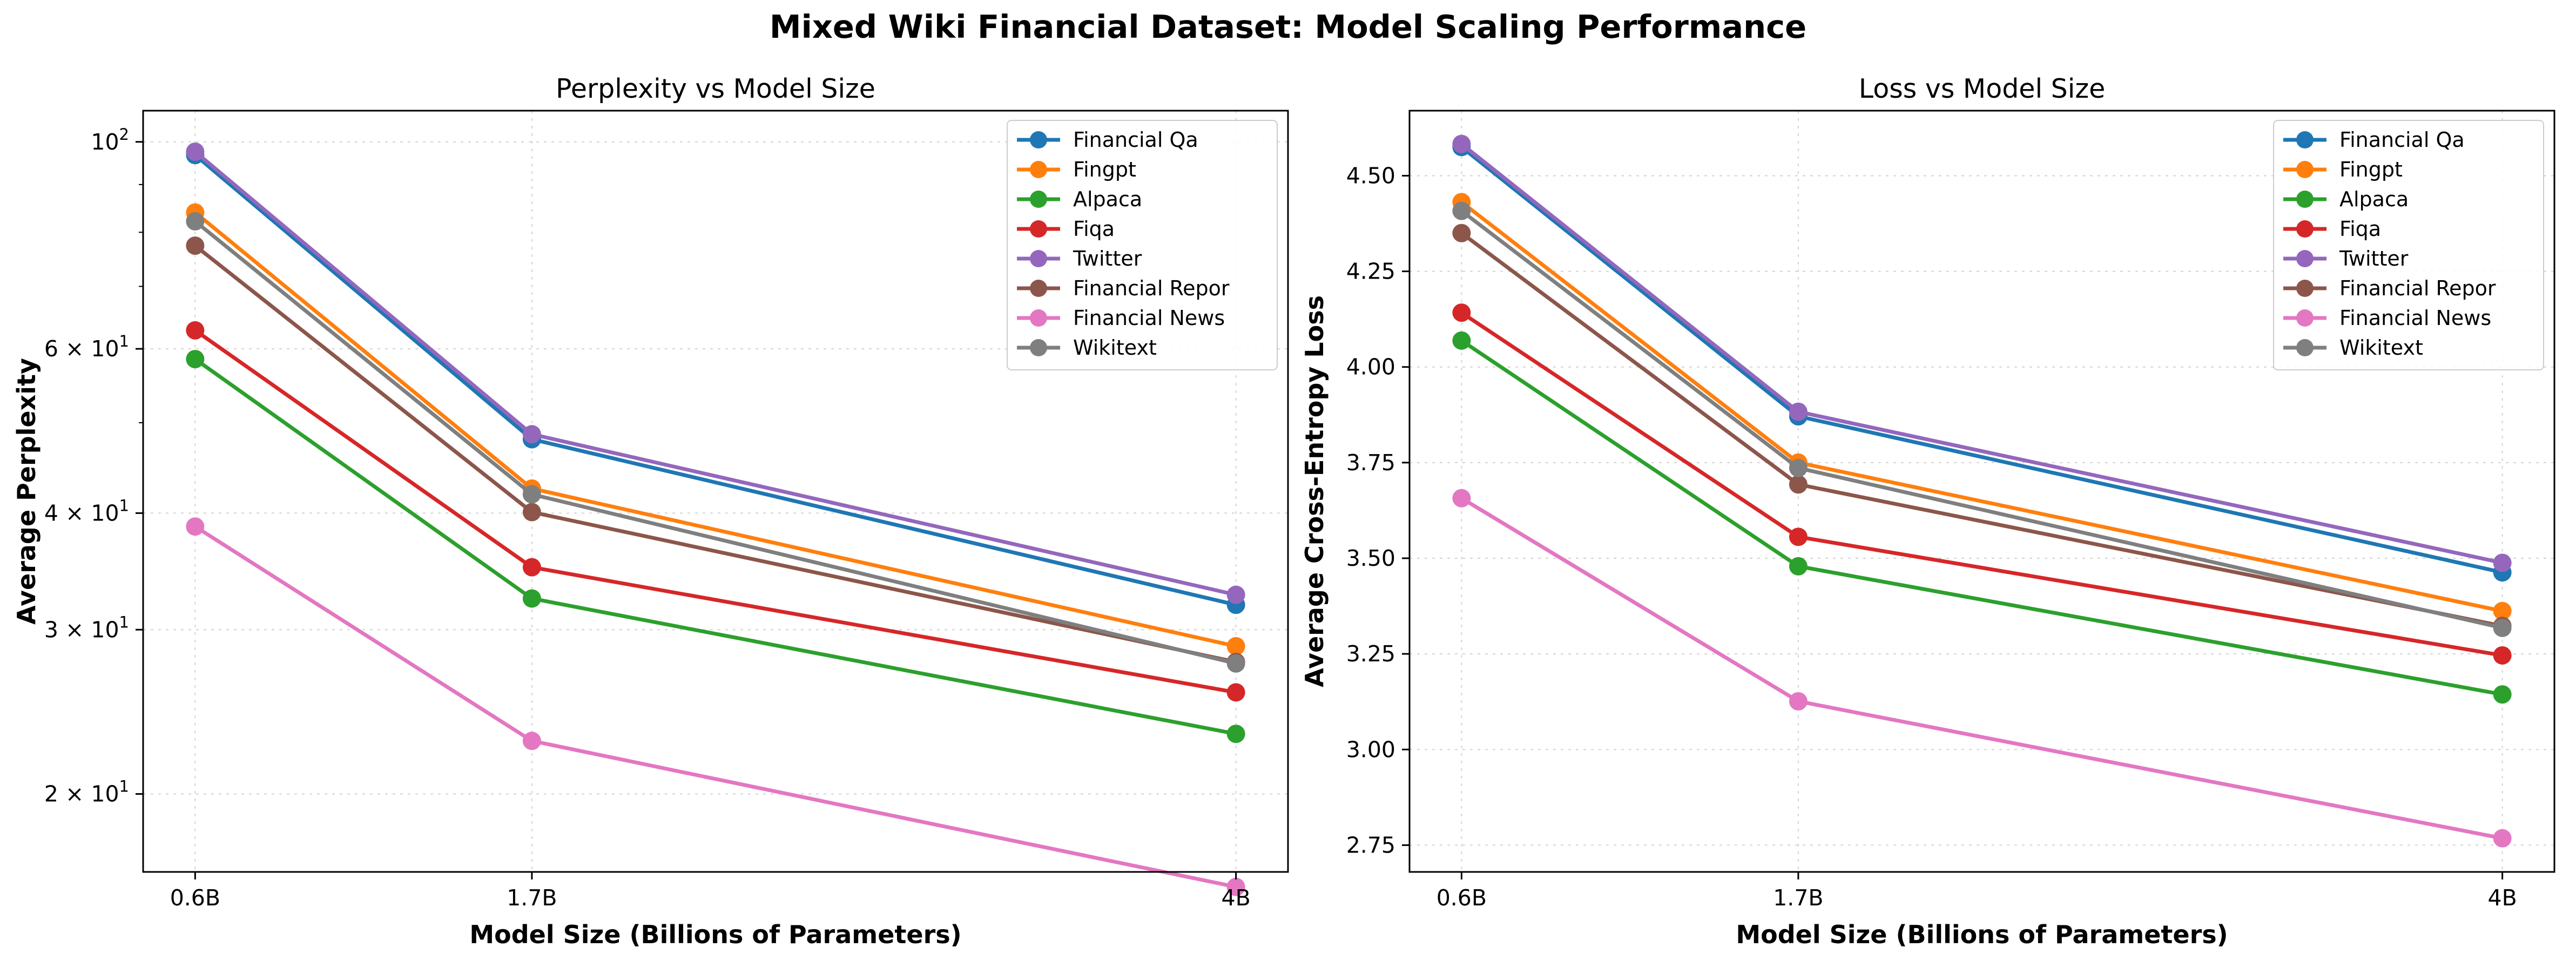 The height and width of the screenshot is (961, 2576). What do you see at coordinates (1151, 288) in the screenshot?
I see `perplexity-legend-label-financial-repor: Financial Repor` at bounding box center [1151, 288].